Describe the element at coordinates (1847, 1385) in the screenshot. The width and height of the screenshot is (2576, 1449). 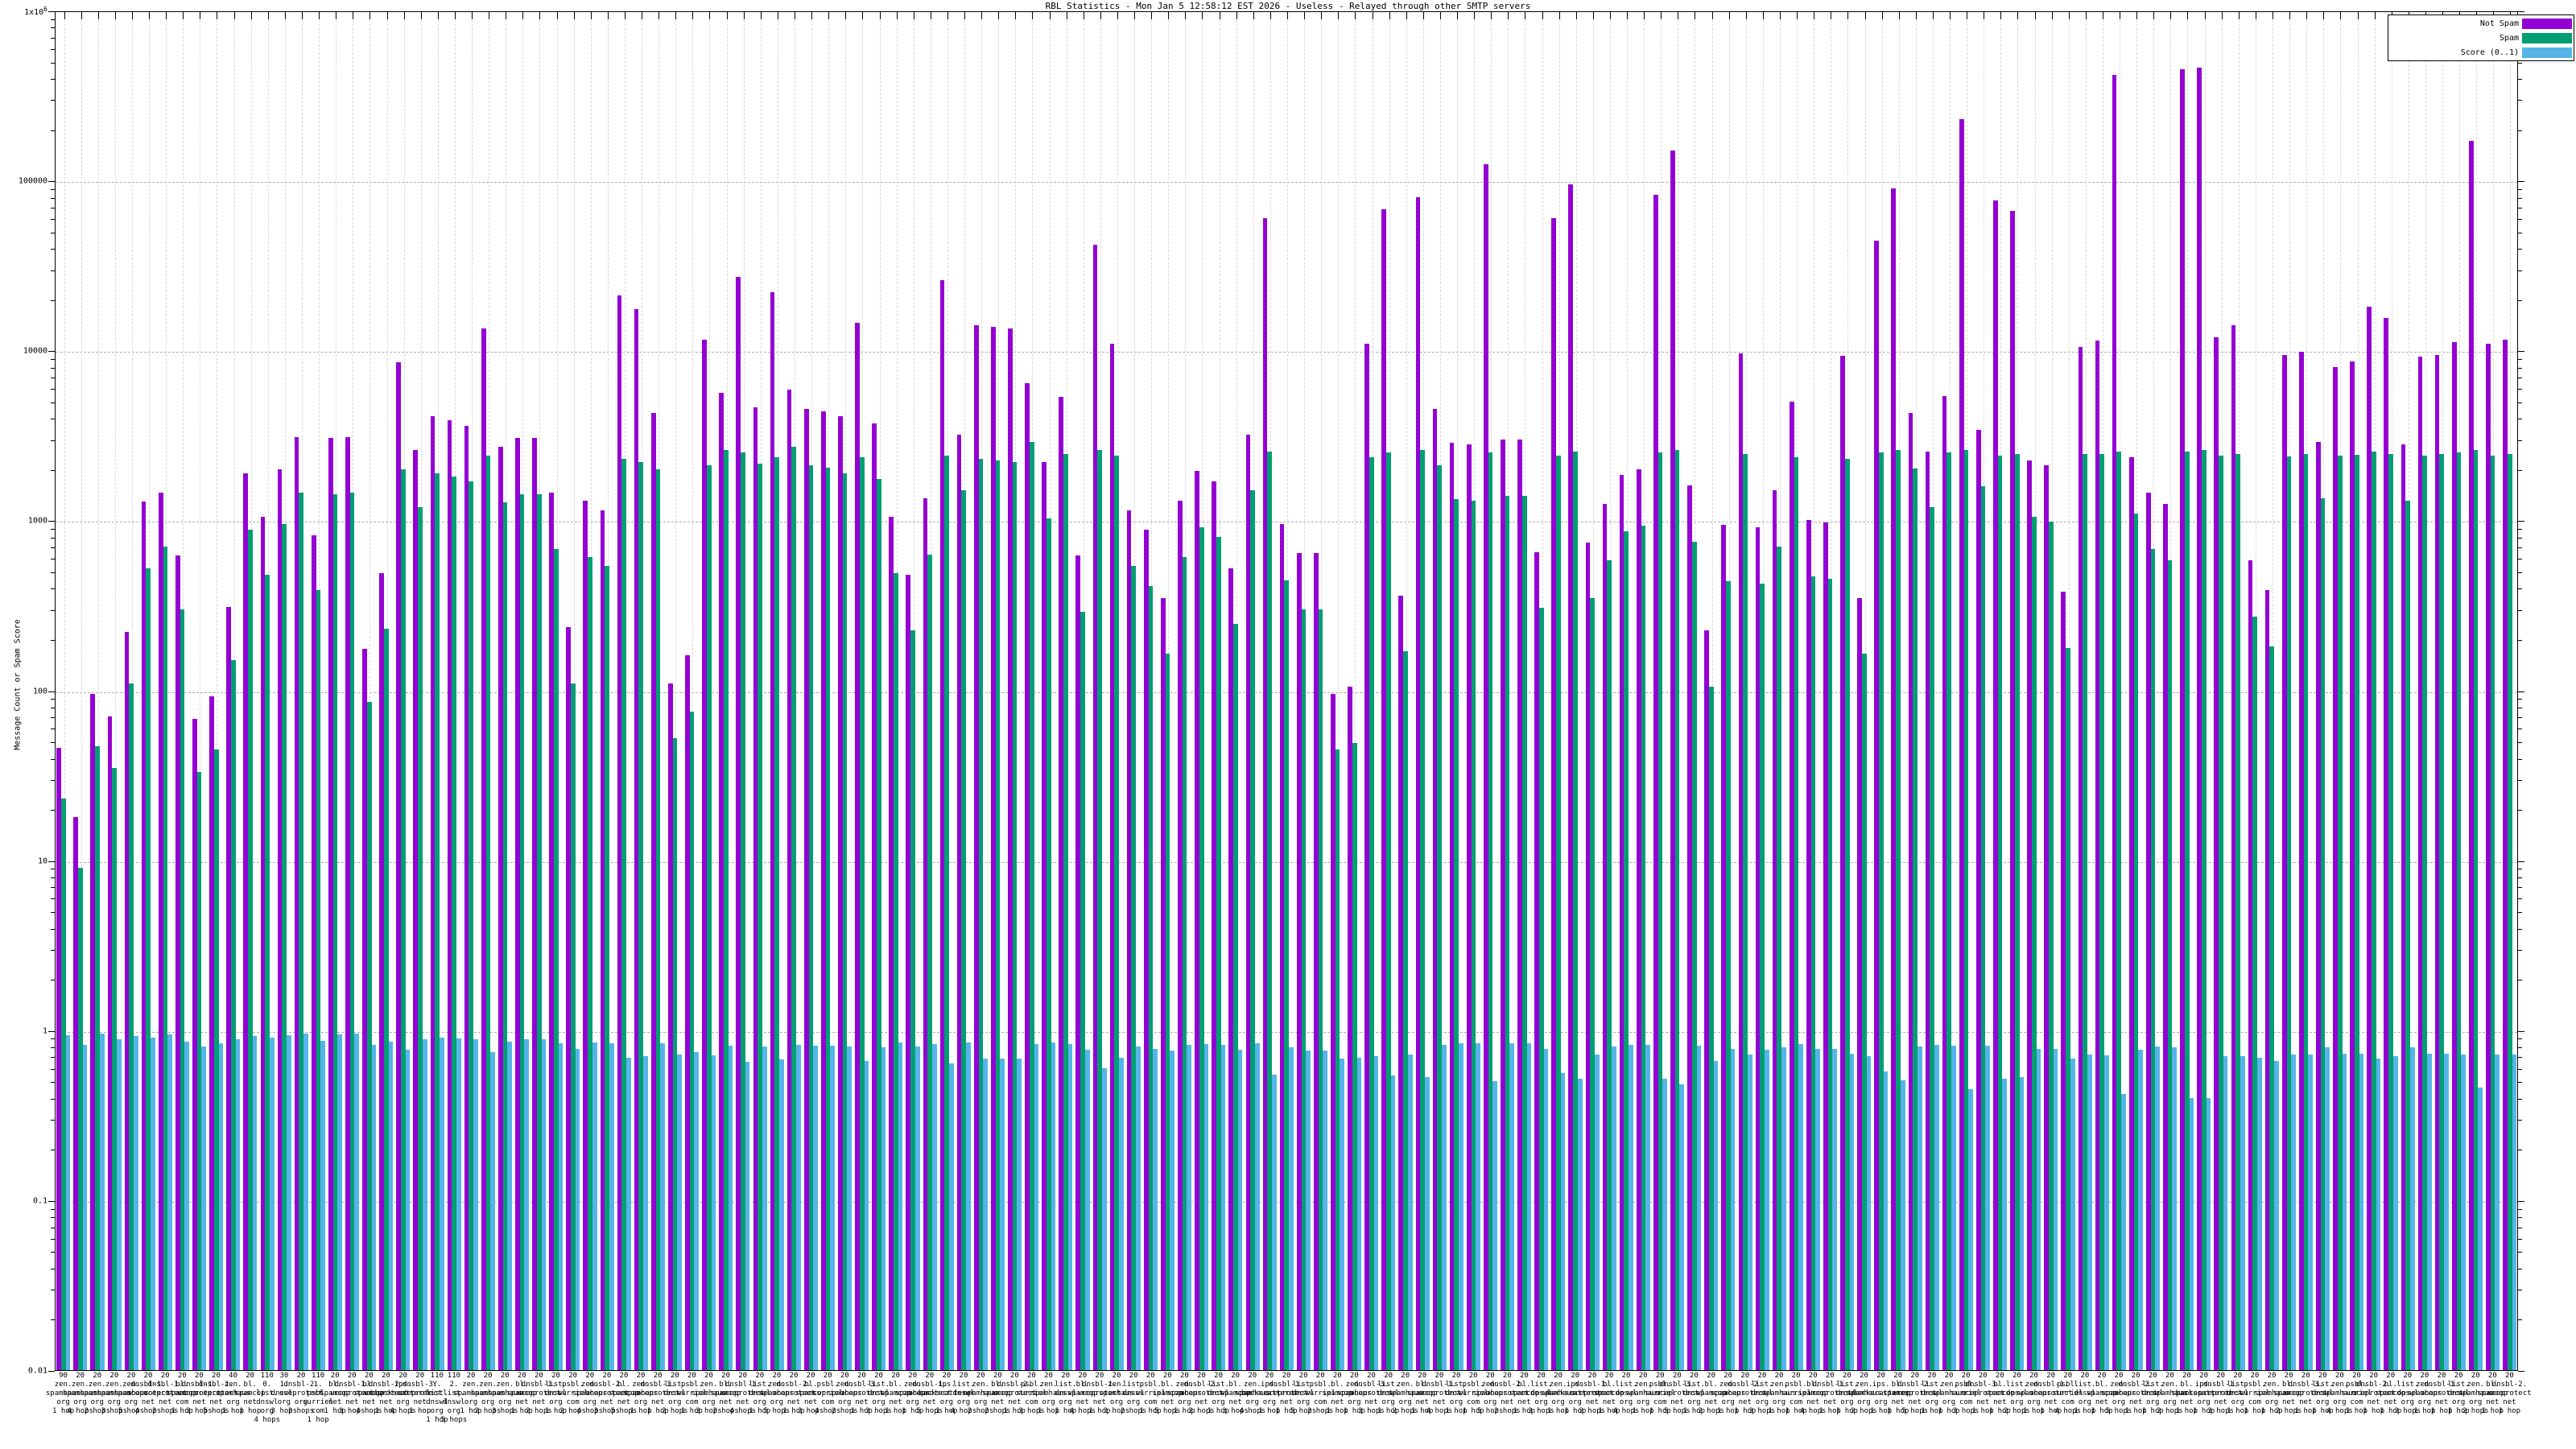
I see `x-tick-label-line: list.` at that location.